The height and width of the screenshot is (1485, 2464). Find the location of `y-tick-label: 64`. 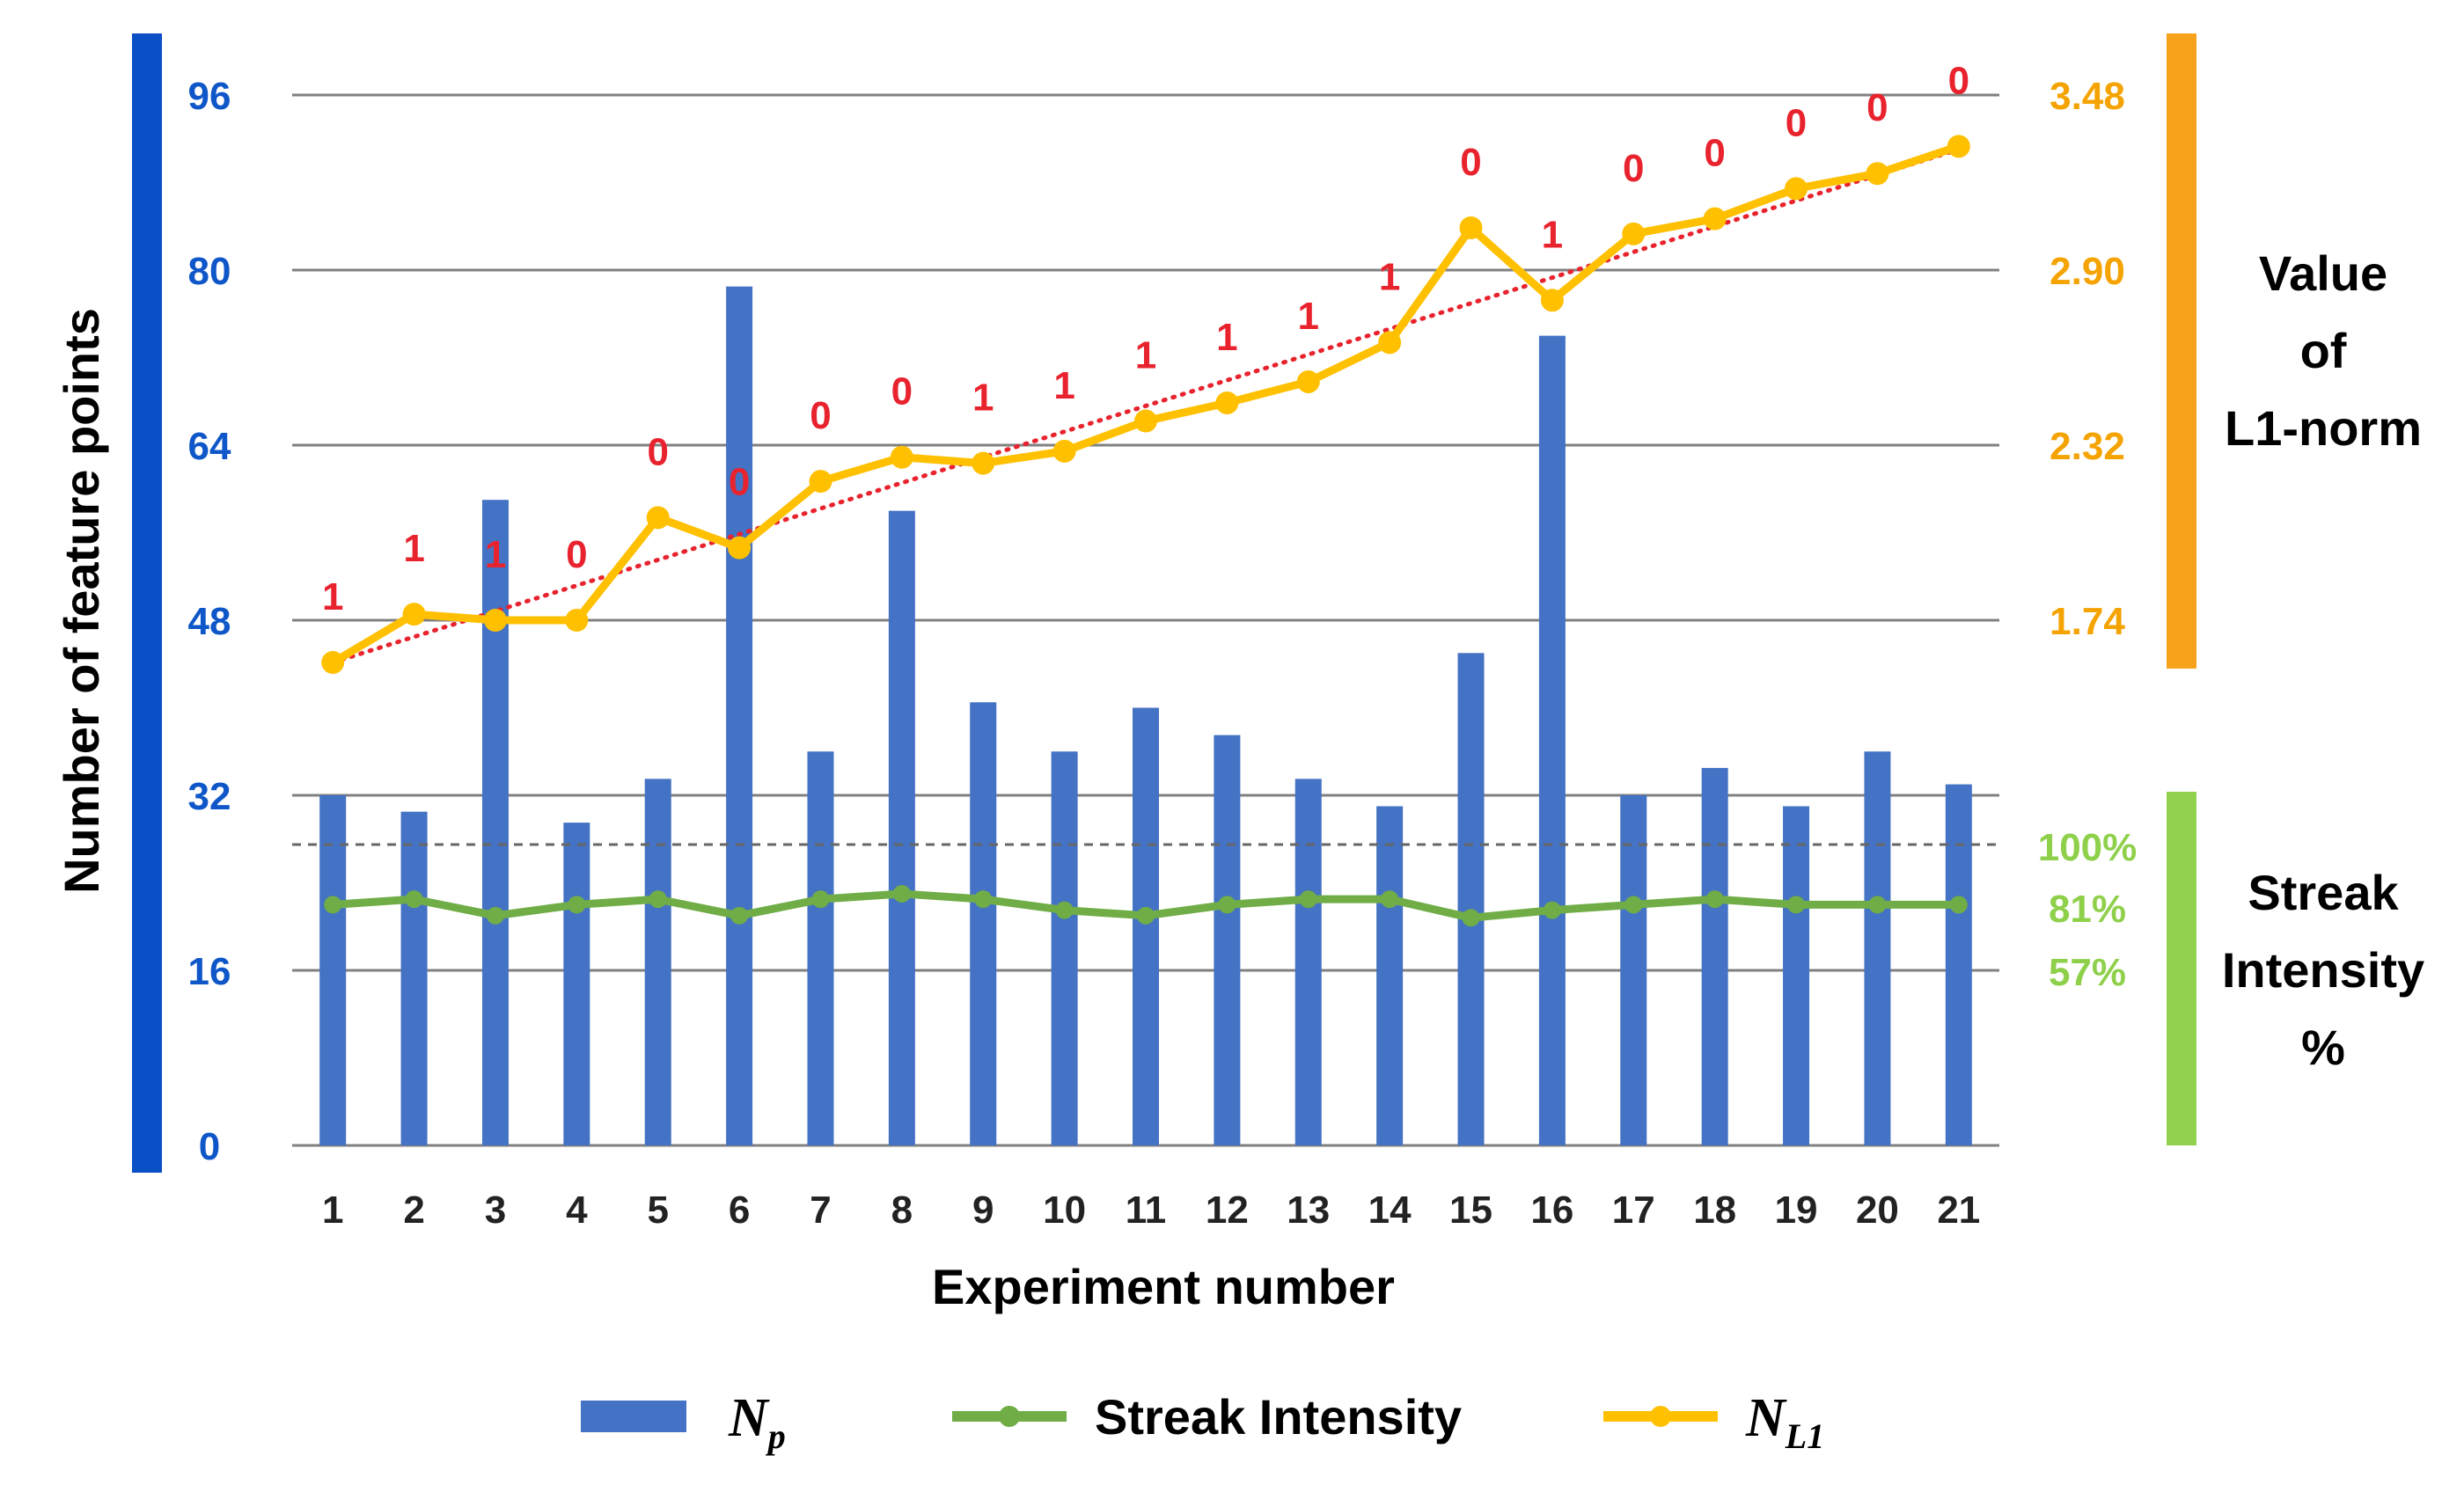

y-tick-label: 64 is located at coordinates (210, 447).